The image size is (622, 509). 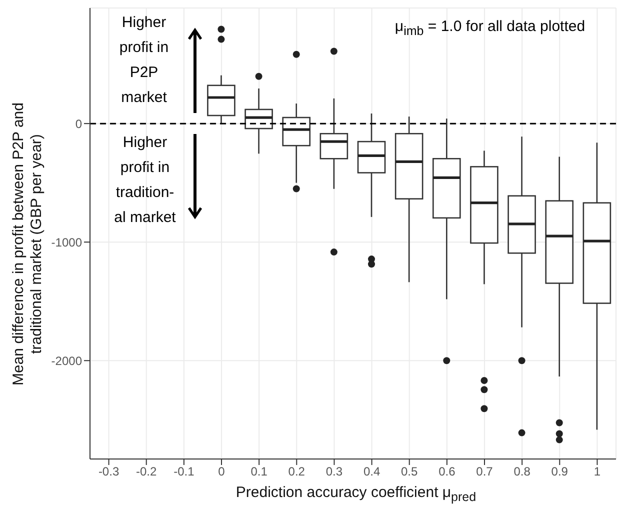 I want to click on x-tick-label: -0.3, so click(x=109, y=471).